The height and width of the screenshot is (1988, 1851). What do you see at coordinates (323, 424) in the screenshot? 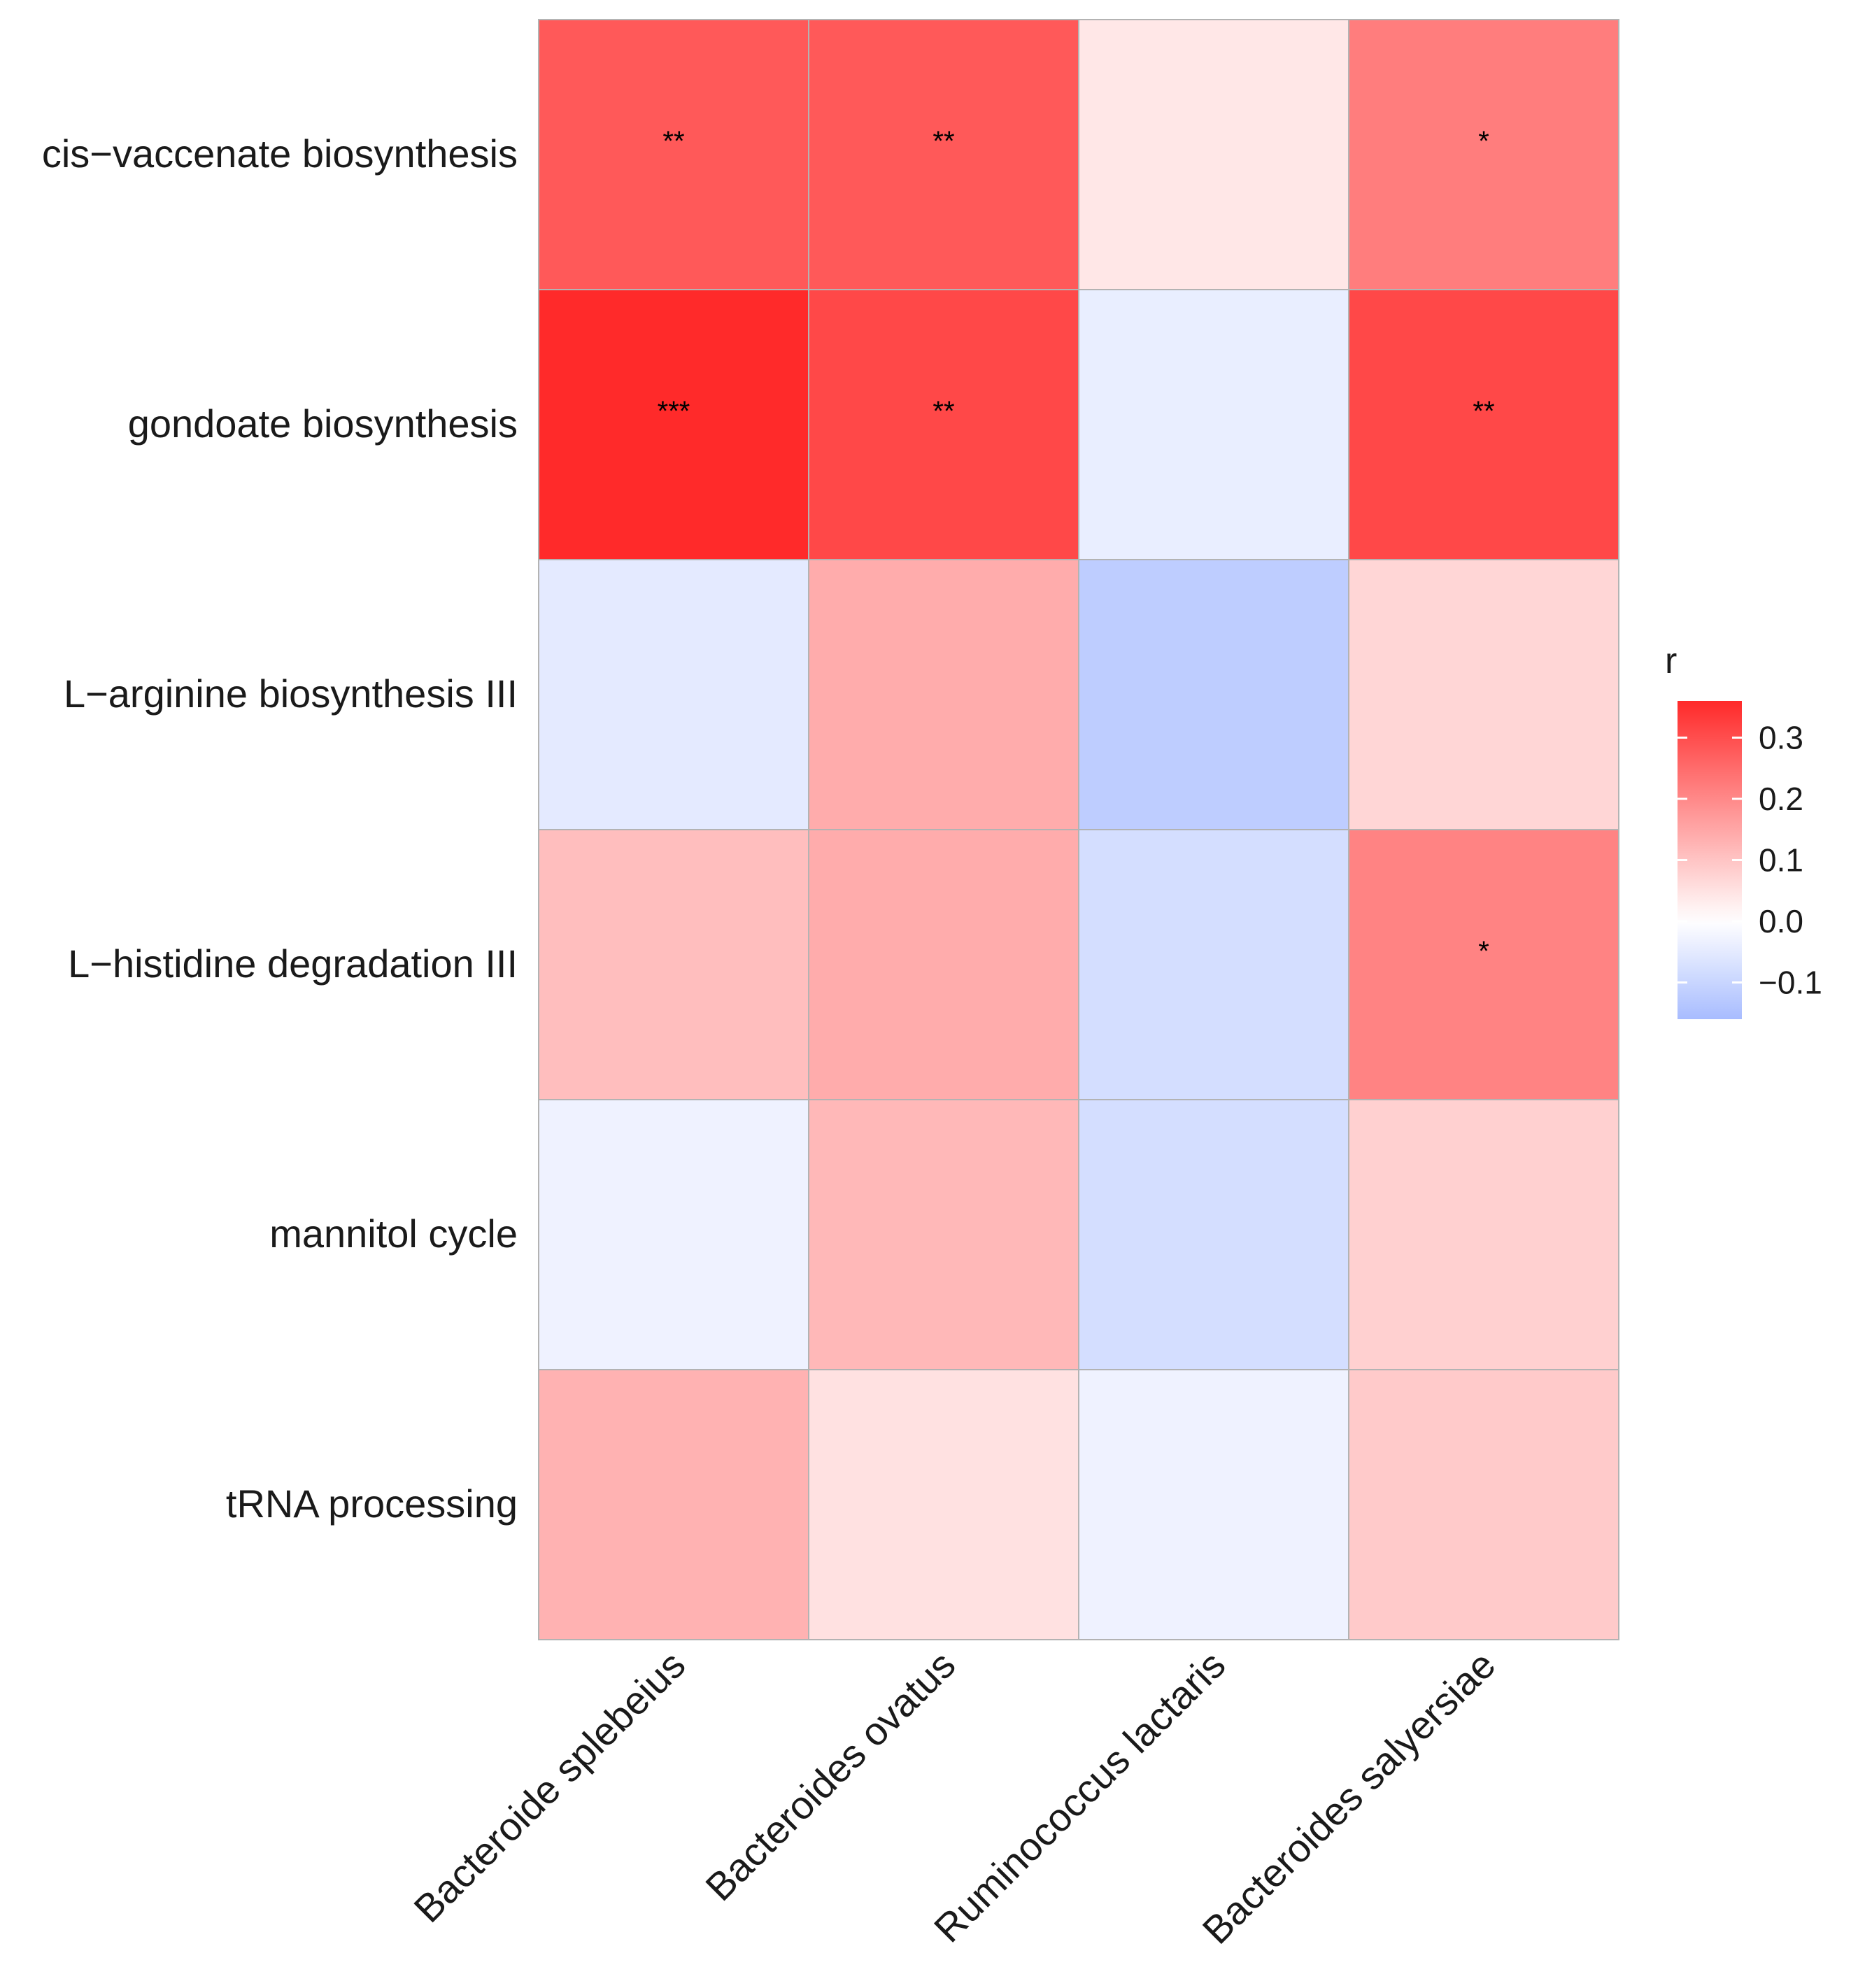
I see `row-label: gondoate biosynthesis` at bounding box center [323, 424].